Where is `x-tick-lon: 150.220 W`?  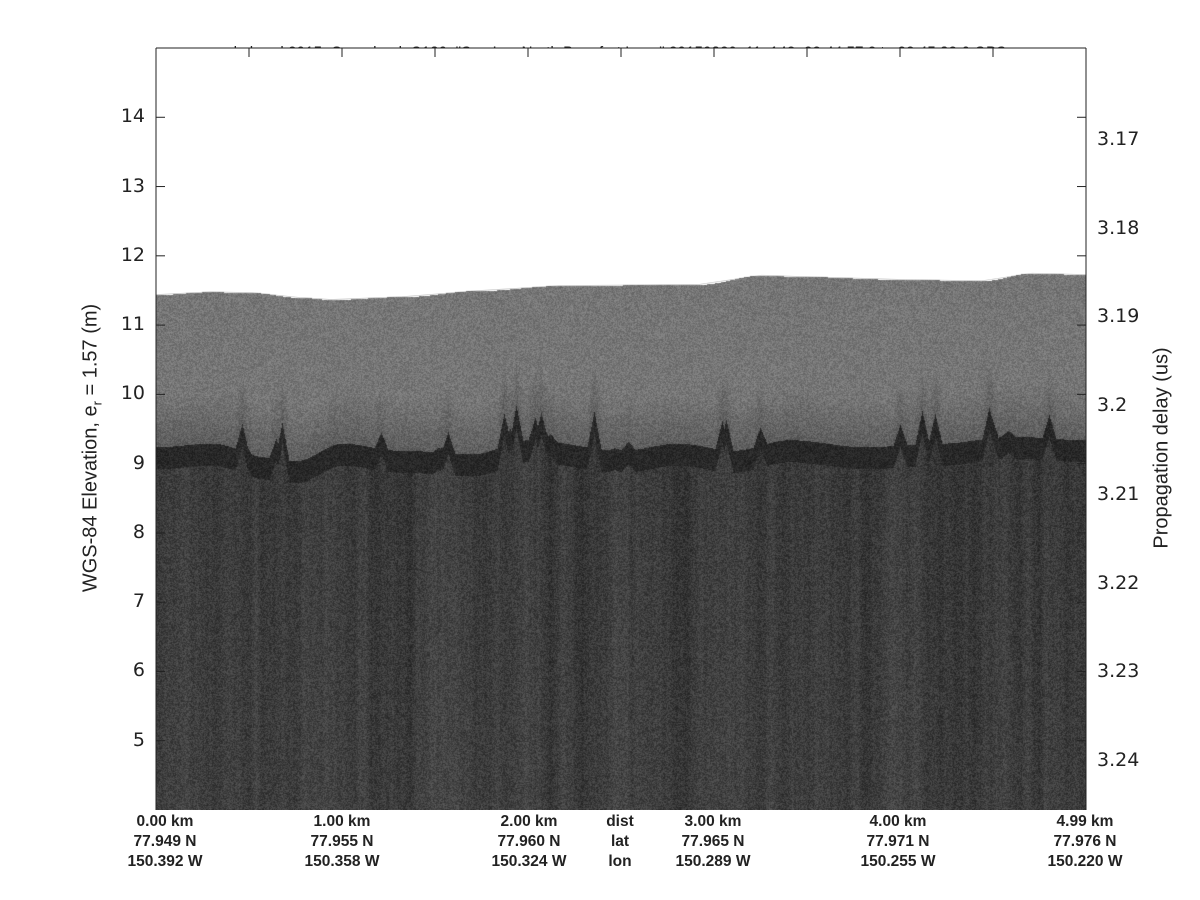
x-tick-lon: 150.220 W is located at coordinates (1085, 861).